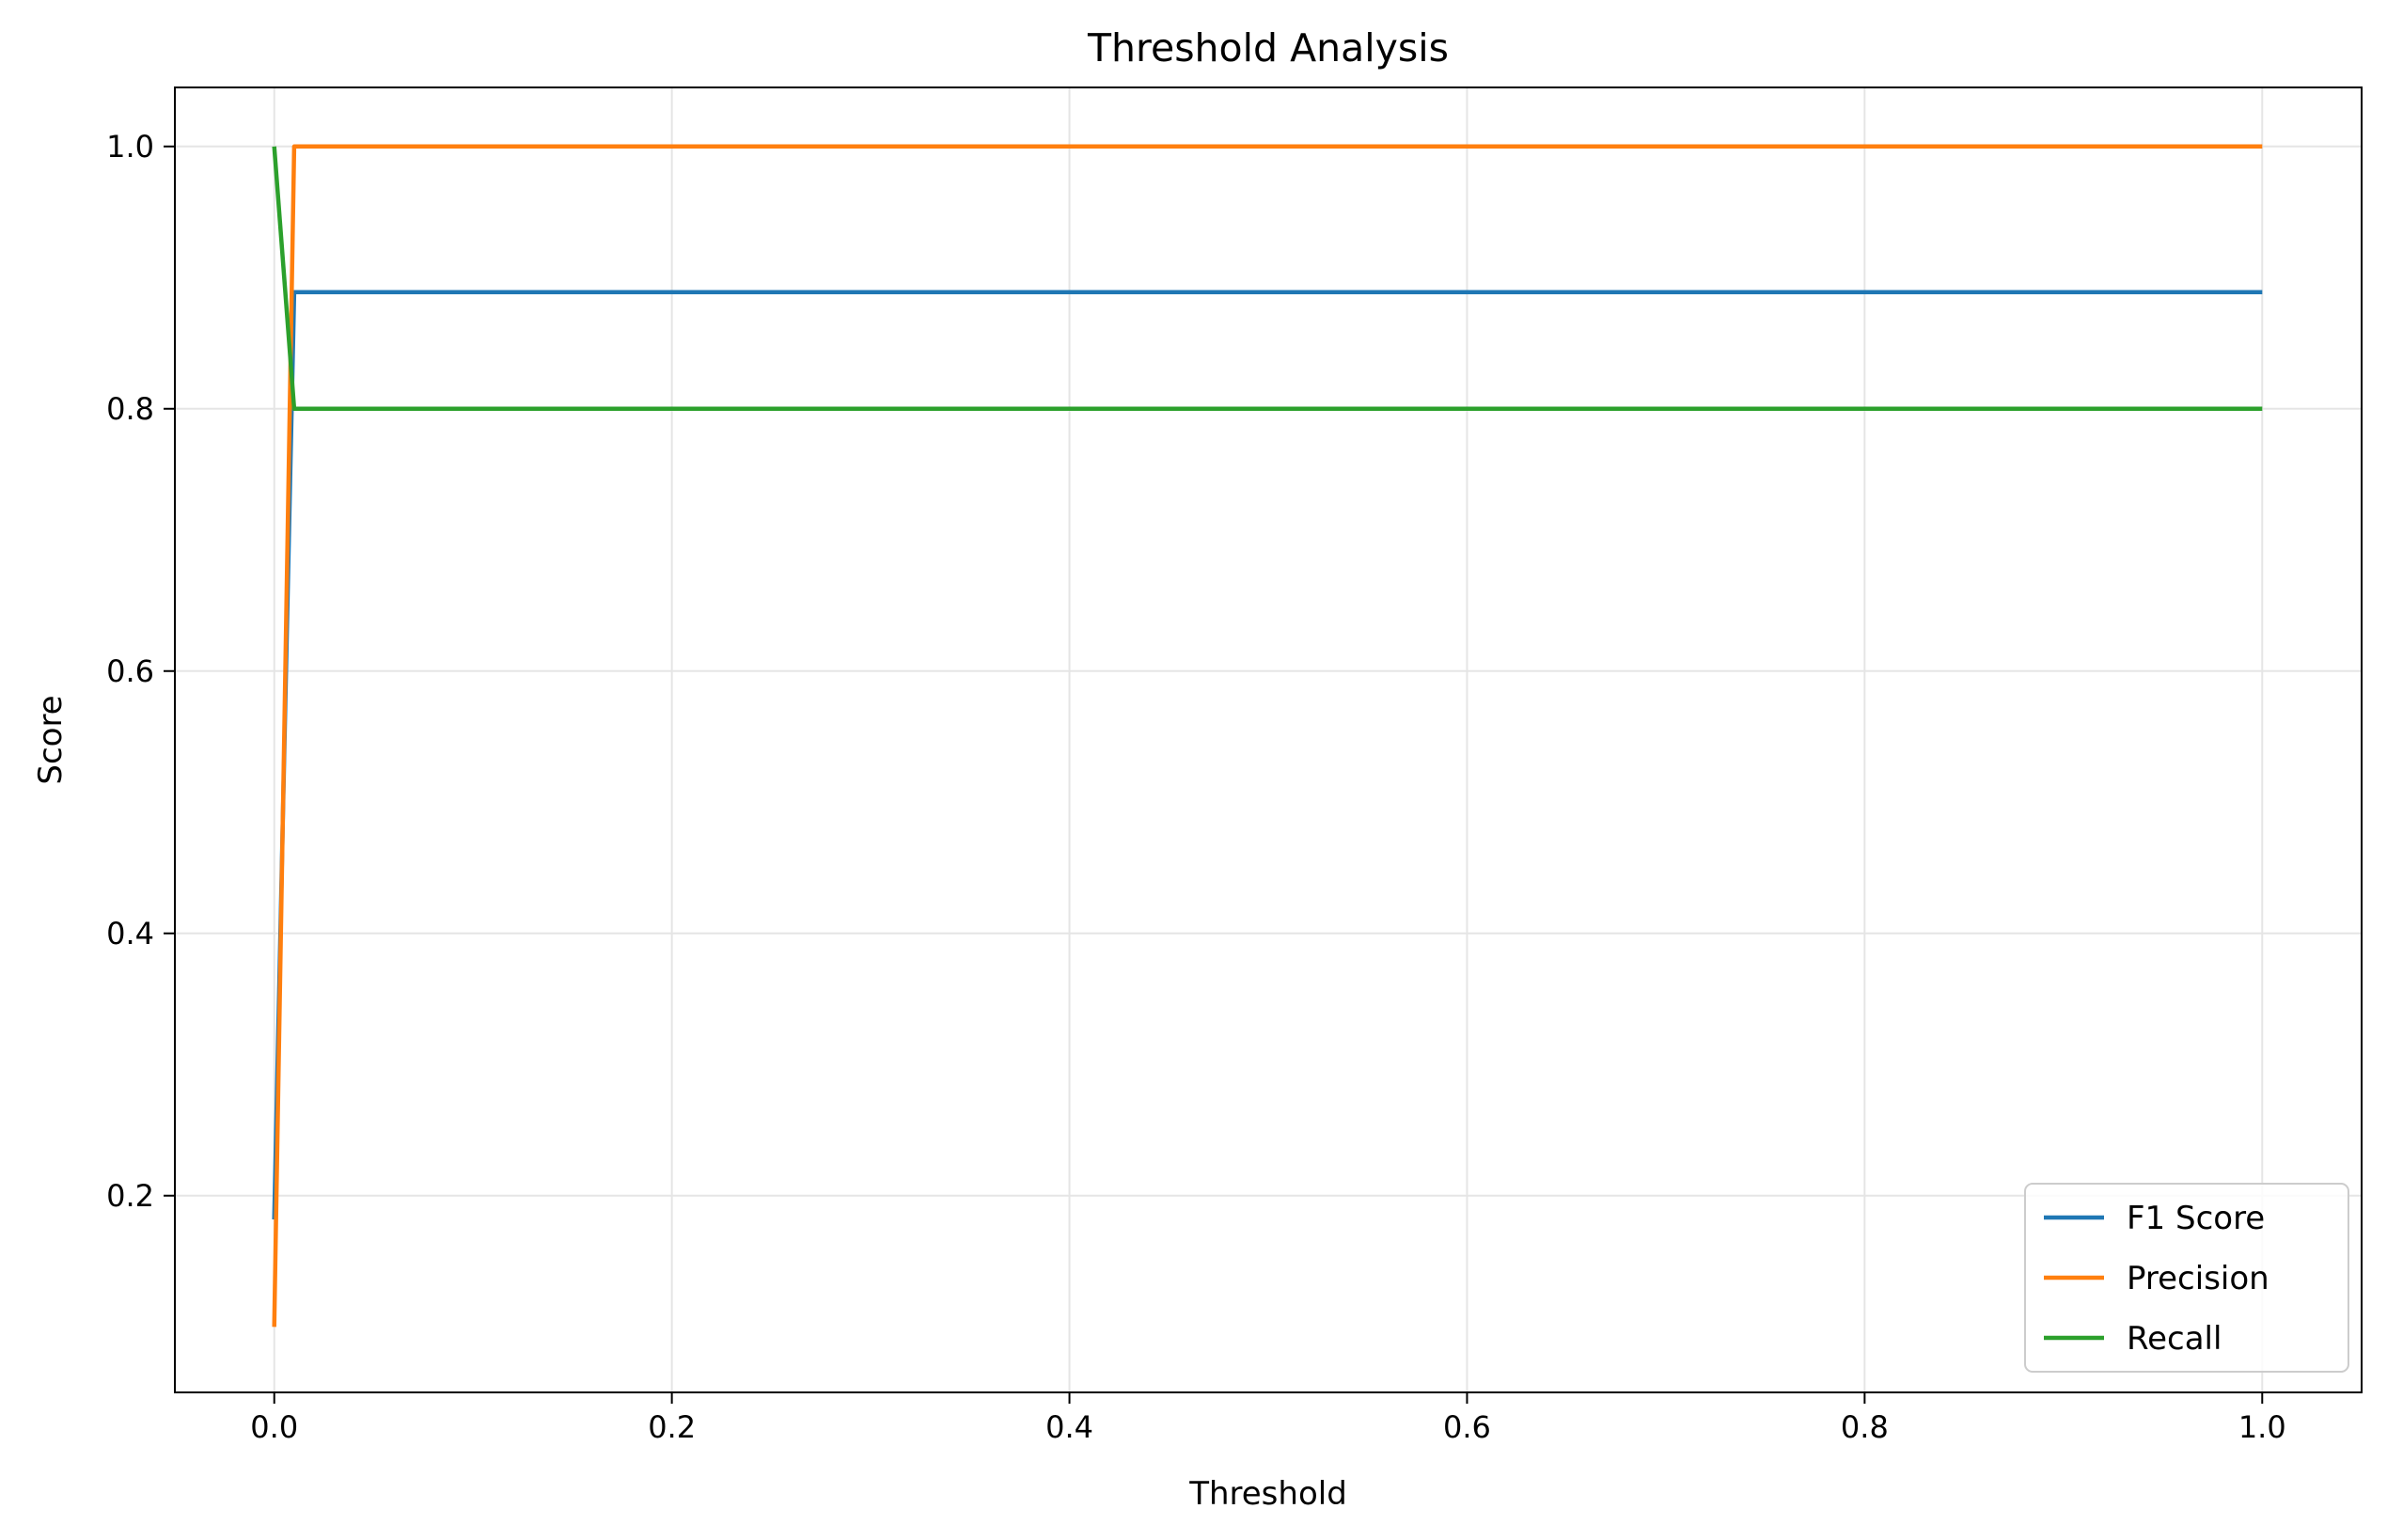 The height and width of the screenshot is (1540, 2387). I want to click on y-axis-label: Score, so click(51, 739).